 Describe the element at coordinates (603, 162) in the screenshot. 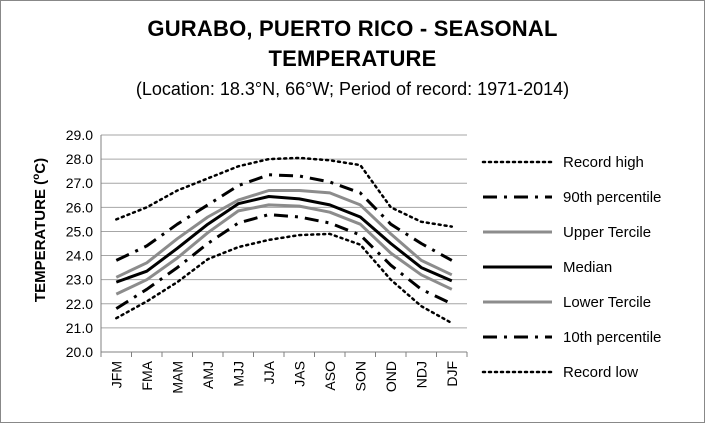

I see `legend-label: Record high` at that location.